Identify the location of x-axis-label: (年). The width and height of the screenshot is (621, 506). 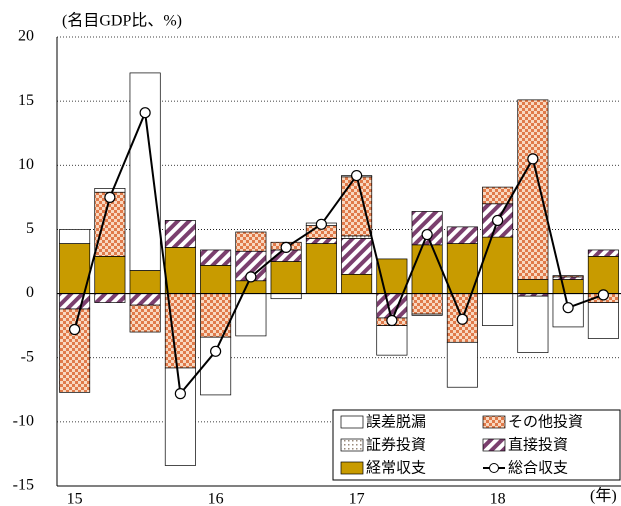
(603, 496).